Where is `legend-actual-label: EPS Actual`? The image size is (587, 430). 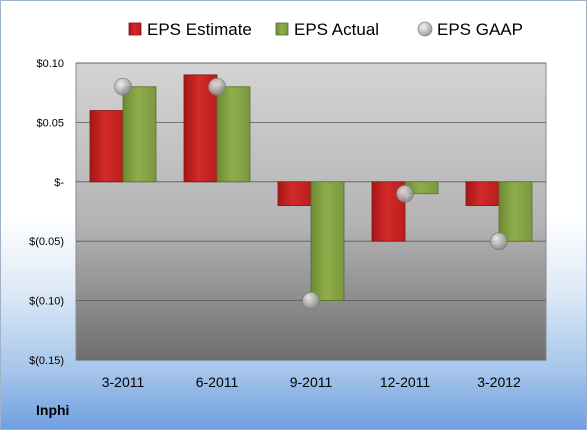
legend-actual-label: EPS Actual is located at coordinates (336, 29).